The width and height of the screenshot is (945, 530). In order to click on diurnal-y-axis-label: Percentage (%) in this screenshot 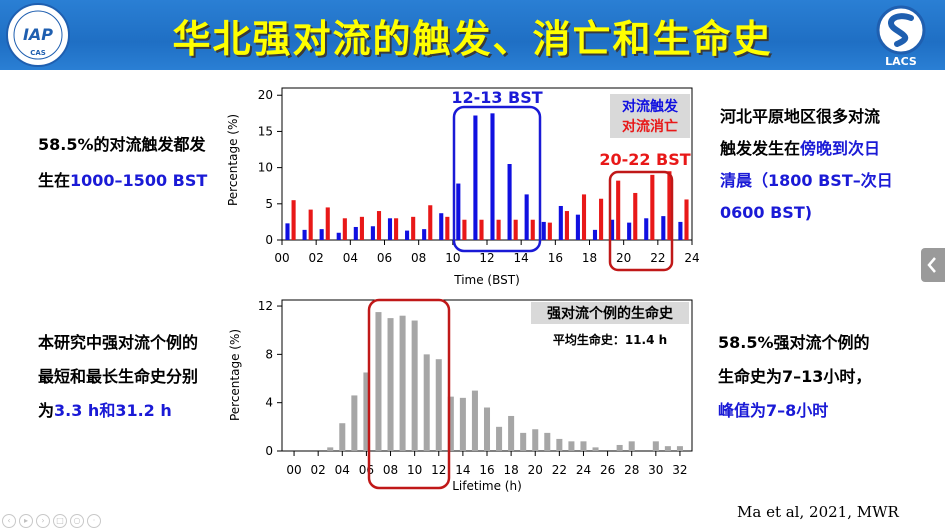, I will do `click(233, 160)`.